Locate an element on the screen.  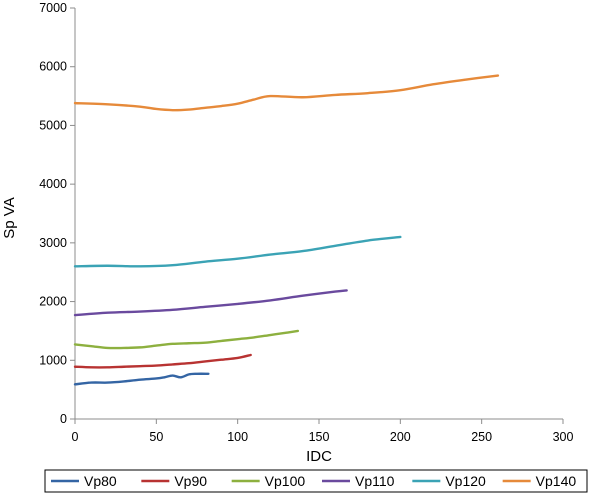
x-axis: 0 50 100 150 200 250 300 is located at coordinates (323, 431).